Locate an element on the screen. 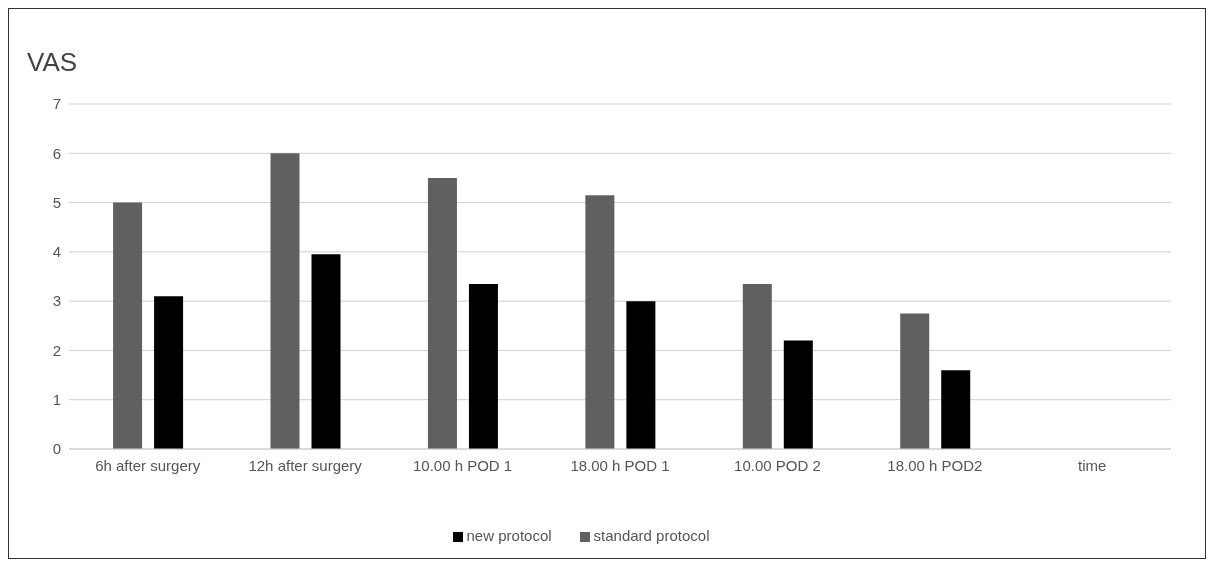 This screenshot has width=1214, height=567. y-tick-label: 4 is located at coordinates (56, 252).